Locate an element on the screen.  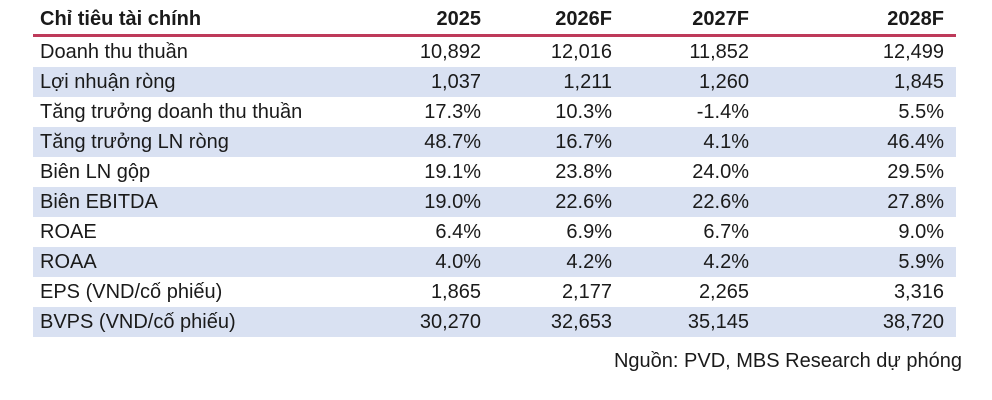
row-value: 4.1% is located at coordinates (726, 142).